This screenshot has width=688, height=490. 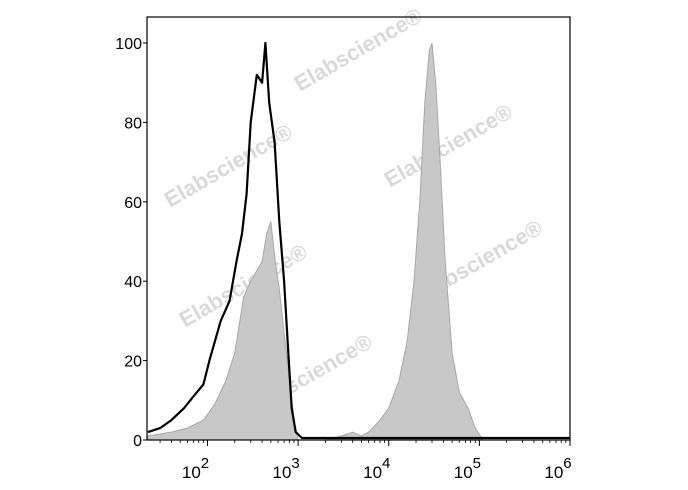 What do you see at coordinates (295, 463) in the screenshot?
I see `x-tick-exponent: 3` at bounding box center [295, 463].